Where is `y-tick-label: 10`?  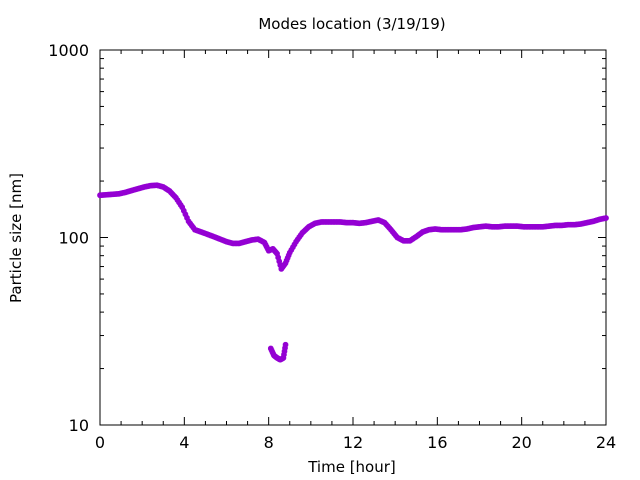
y-tick-label: 10 is located at coordinates (79, 425).